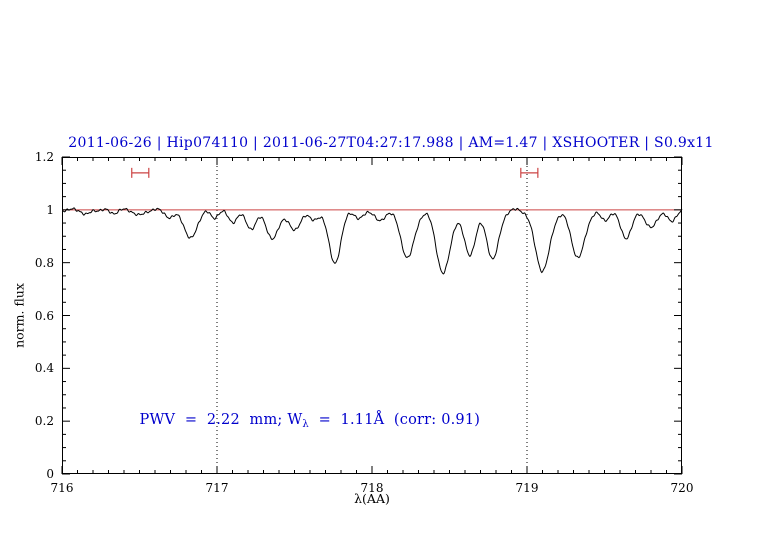 The width and height of the screenshot is (782, 542). What do you see at coordinates (682, 488) in the screenshot?
I see `x-tick-label: 720` at bounding box center [682, 488].